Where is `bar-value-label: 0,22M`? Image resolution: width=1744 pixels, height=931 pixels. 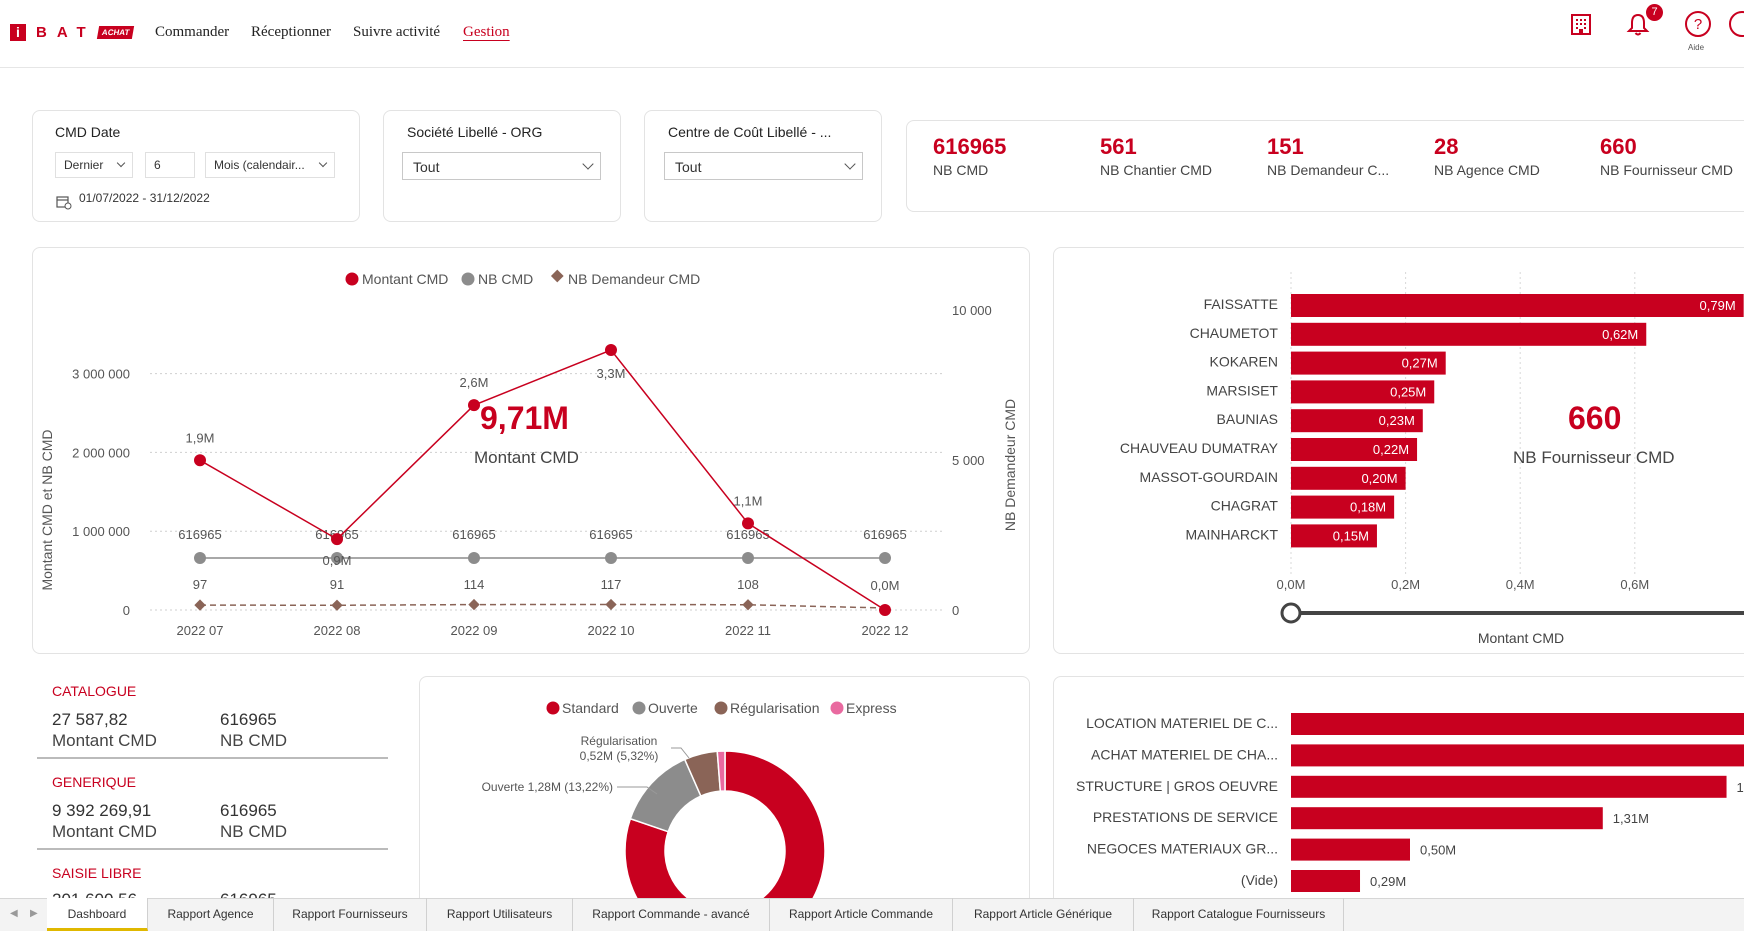 bar-value-label: 0,22M is located at coordinates (1391, 449).